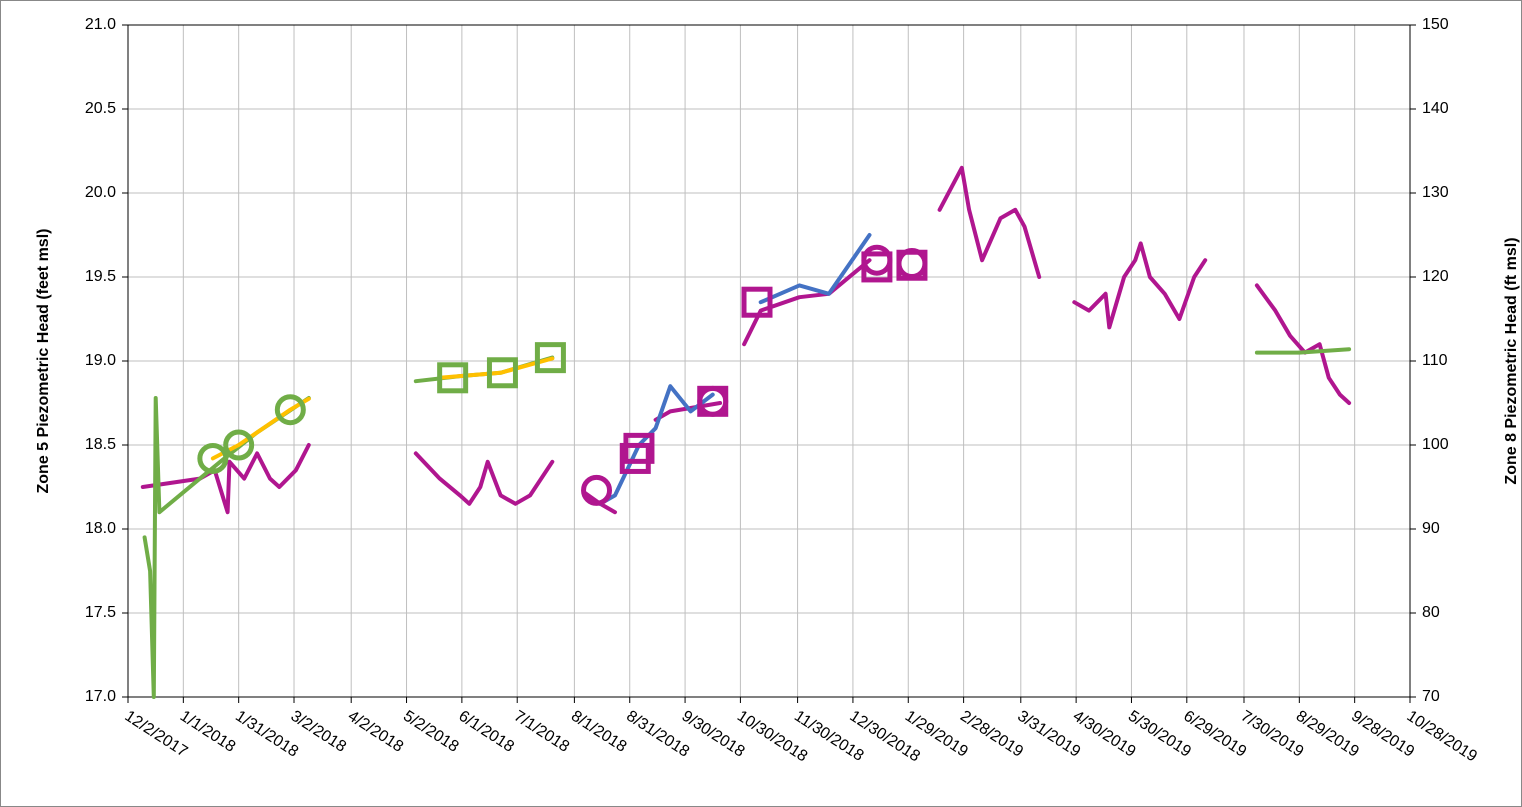  I want to click on y-tick-label: 17.0, so click(100, 696).